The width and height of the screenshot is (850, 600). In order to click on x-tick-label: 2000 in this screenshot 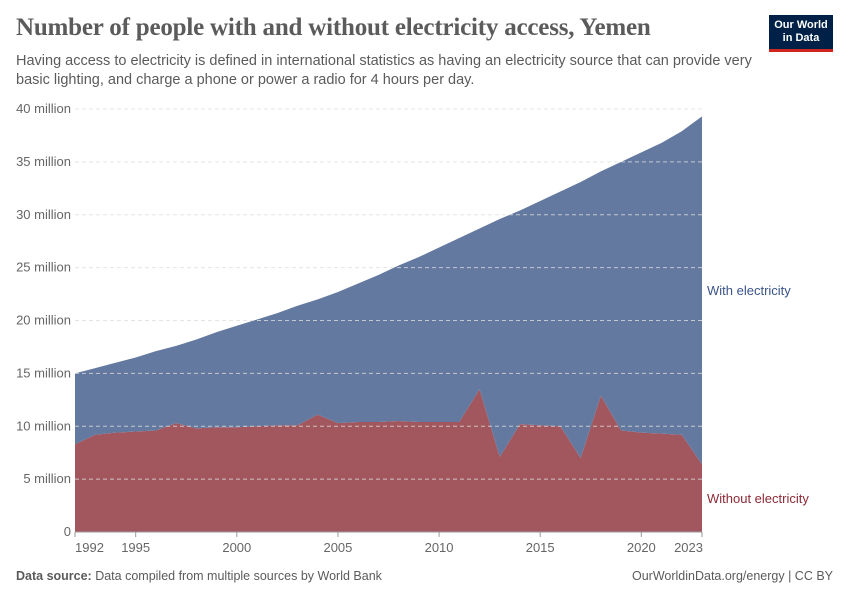, I will do `click(236, 547)`.